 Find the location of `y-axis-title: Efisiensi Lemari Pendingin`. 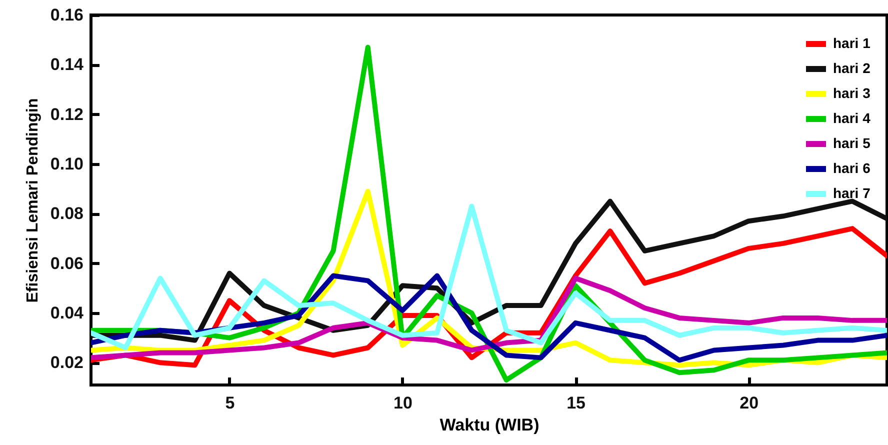

y-axis-title: Efisiensi Lemari Pendingin is located at coordinates (33, 200).